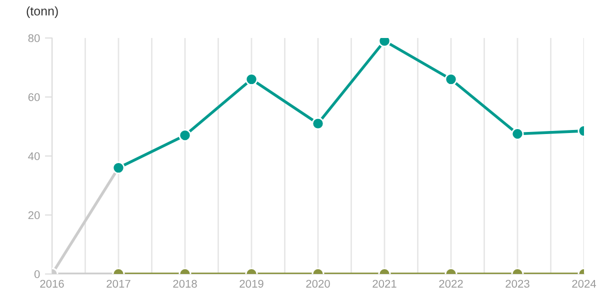 The width and height of the screenshot is (615, 305). Describe the element at coordinates (185, 284) in the screenshot. I see `x-tick-label: 2018` at that location.